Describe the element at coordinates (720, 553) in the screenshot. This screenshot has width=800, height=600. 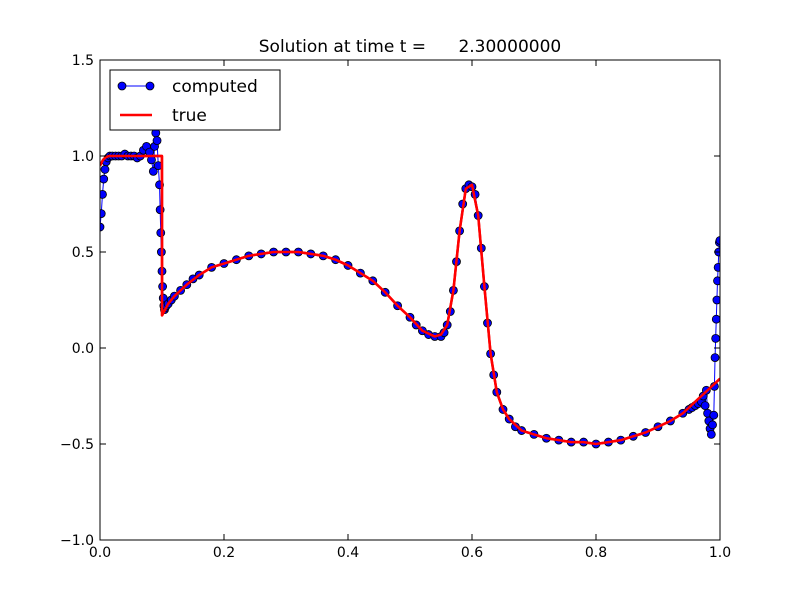
I see `x-tick-label: 1.0` at that location.